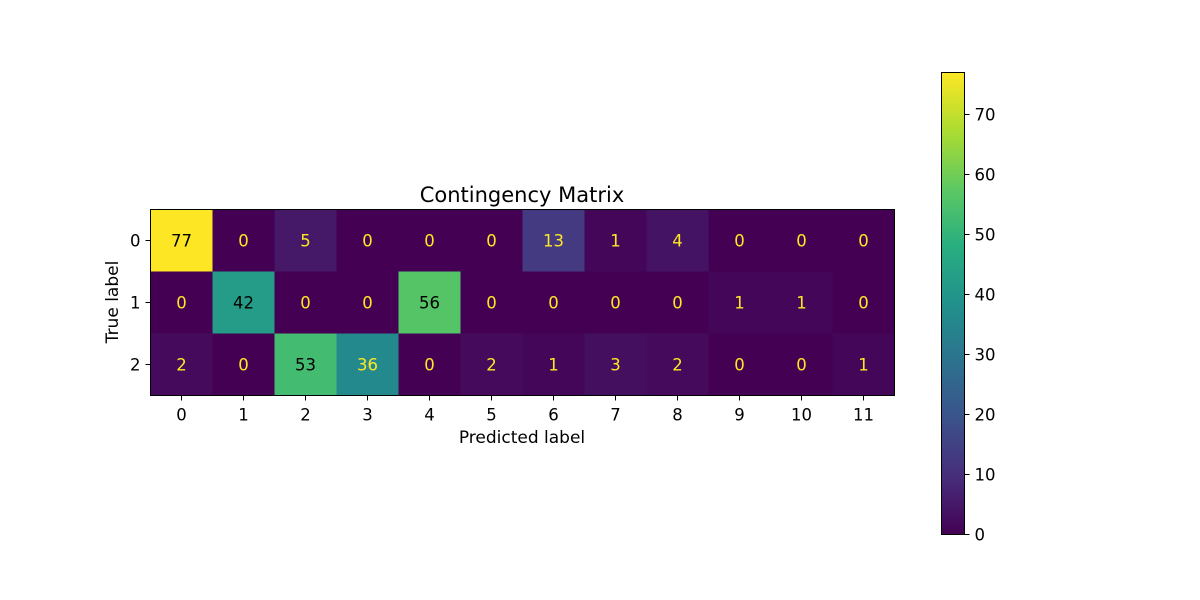 This screenshot has width=1200, height=600. I want to click on x-tick-label: 3, so click(367, 415).